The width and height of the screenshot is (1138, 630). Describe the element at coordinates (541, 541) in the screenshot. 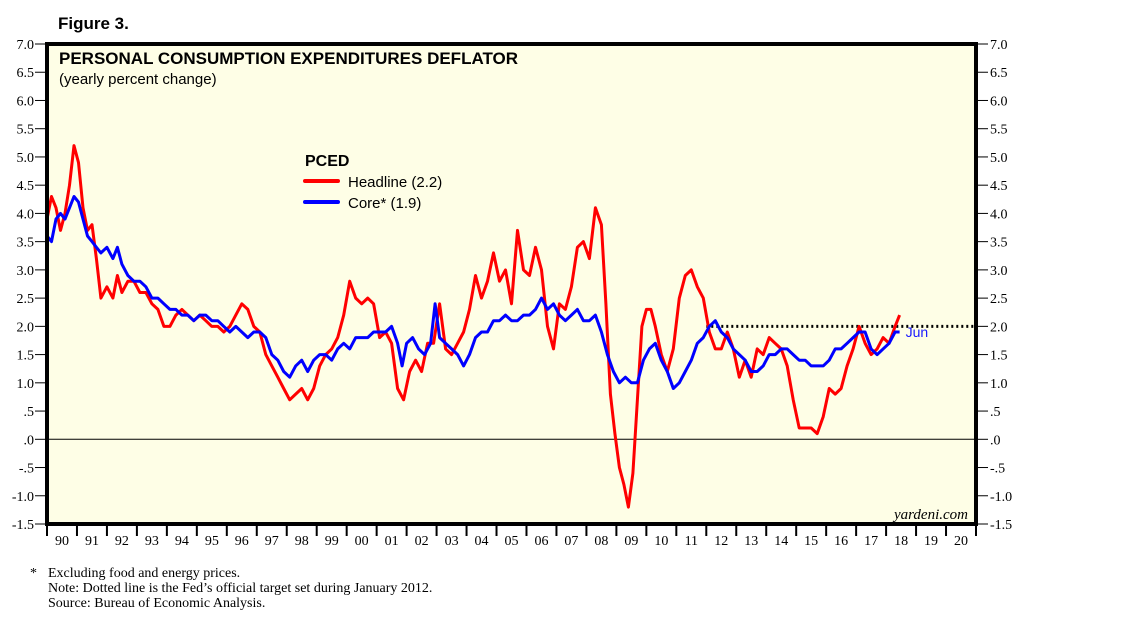

I see `x-tick-label: 06` at that location.